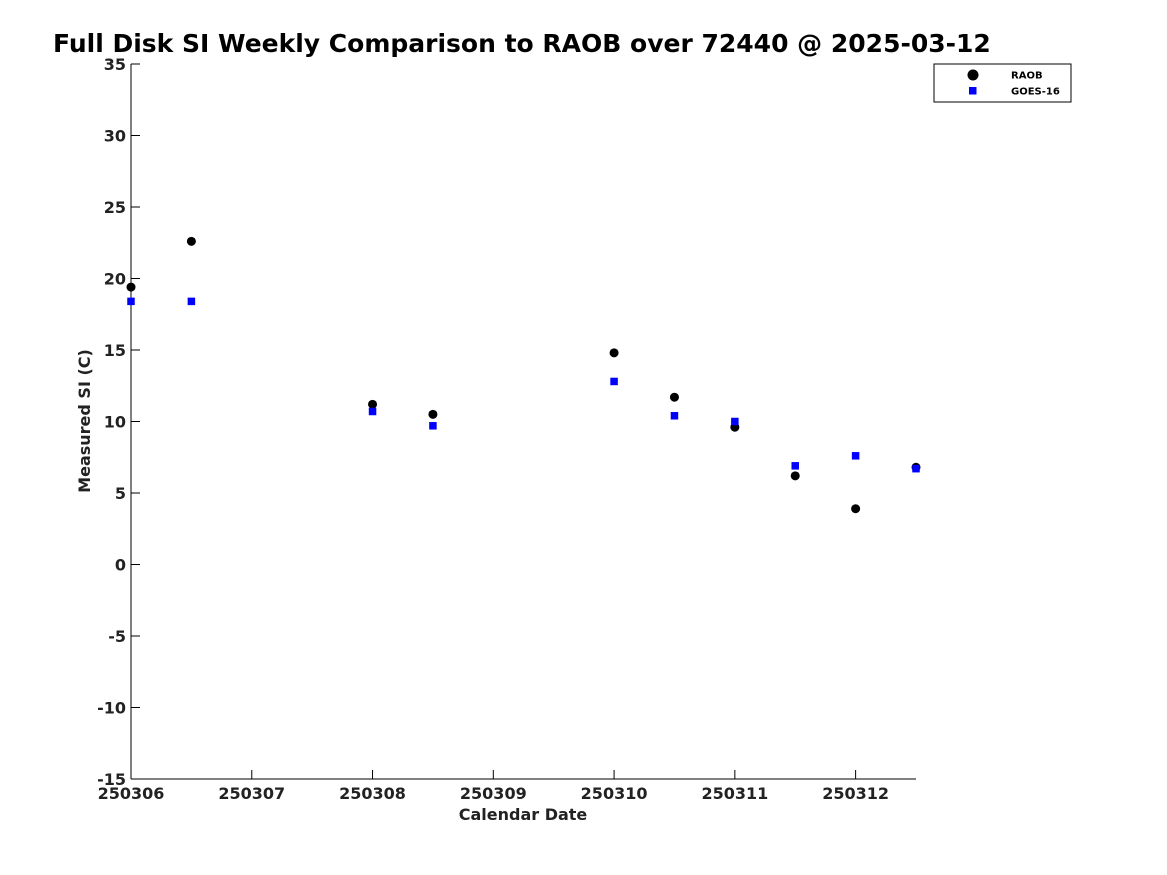  What do you see at coordinates (1027, 76) in the screenshot?
I see `legend-raob-label: RAOB` at bounding box center [1027, 76].